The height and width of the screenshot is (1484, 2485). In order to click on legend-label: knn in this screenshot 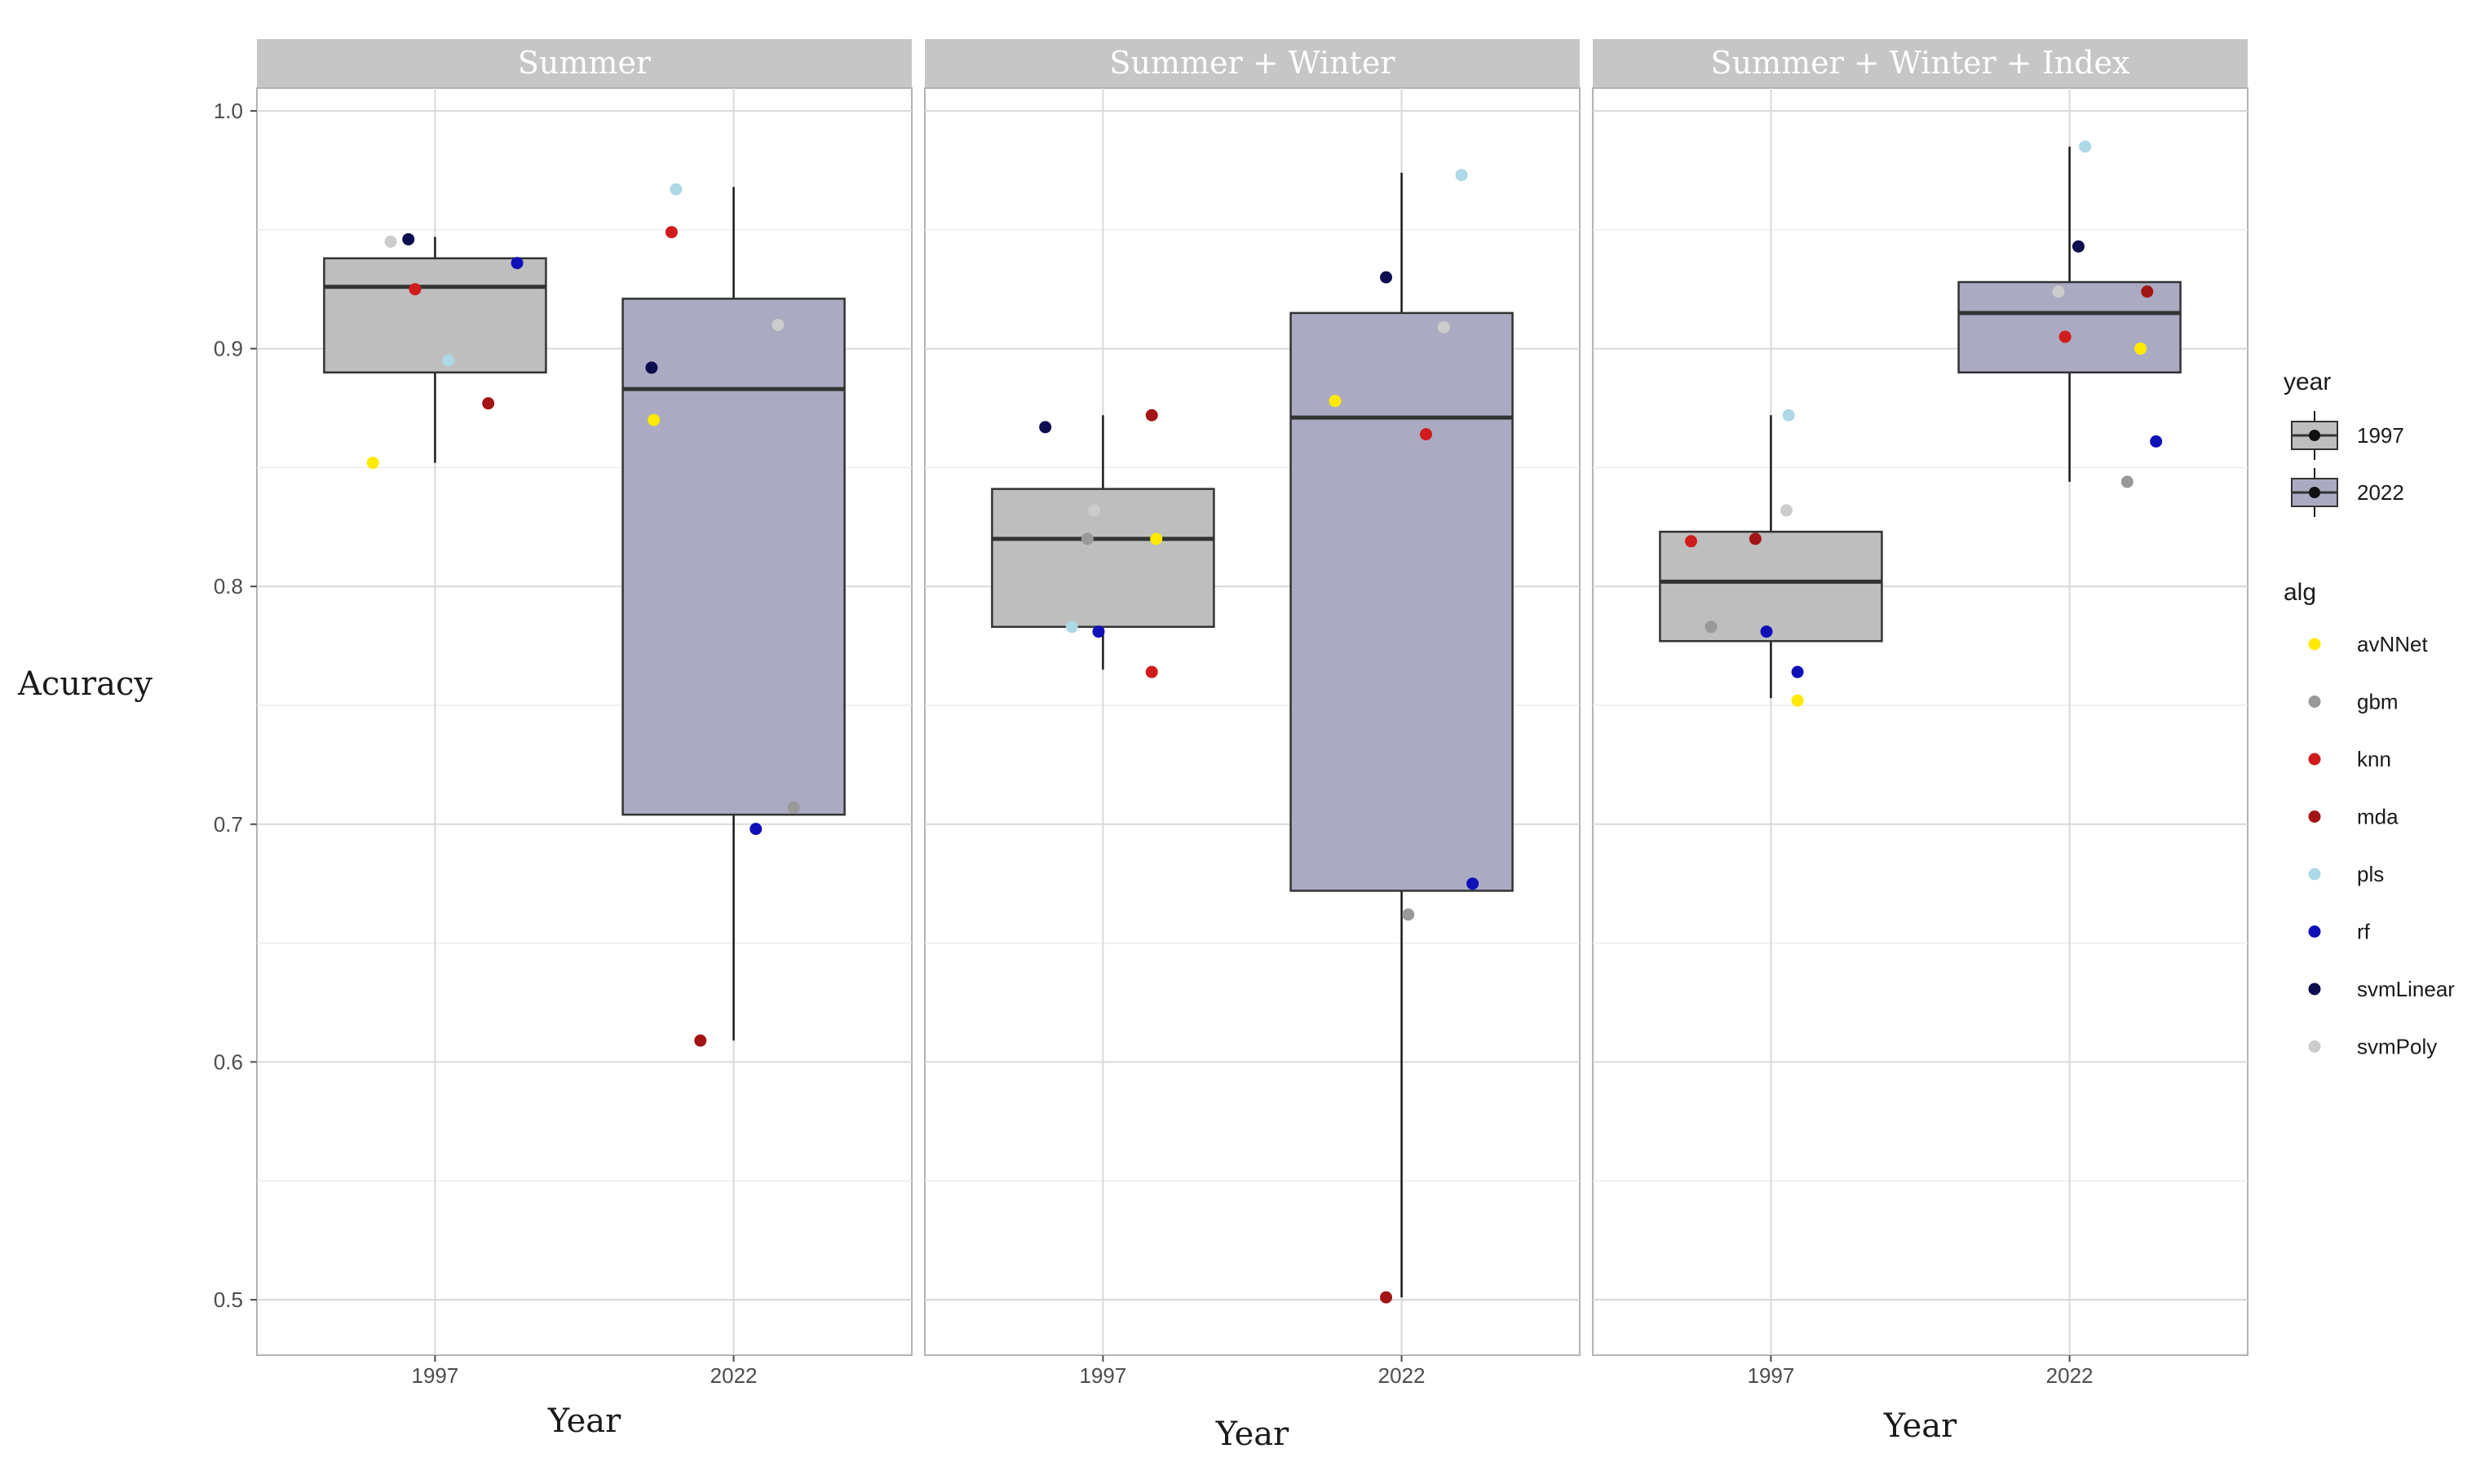, I will do `click(2374, 759)`.